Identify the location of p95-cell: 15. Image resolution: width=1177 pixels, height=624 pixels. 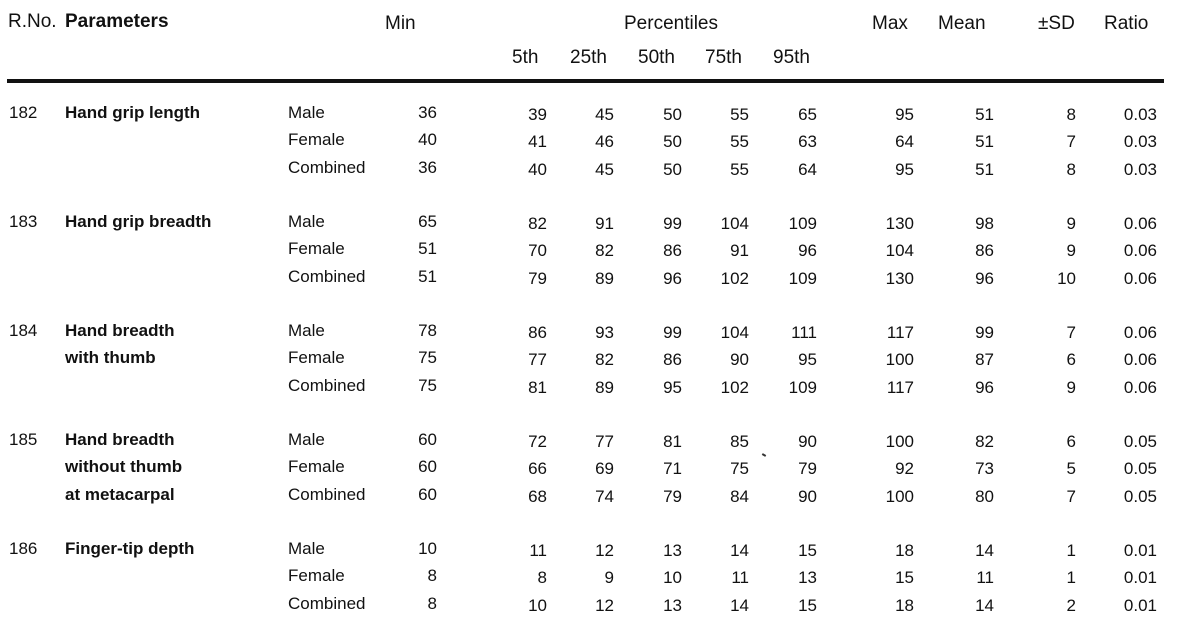
(807, 550).